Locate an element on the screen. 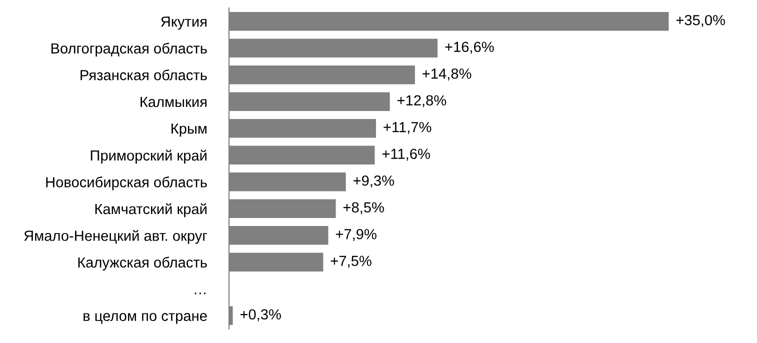  data-label: +11,7% is located at coordinates (408, 128).